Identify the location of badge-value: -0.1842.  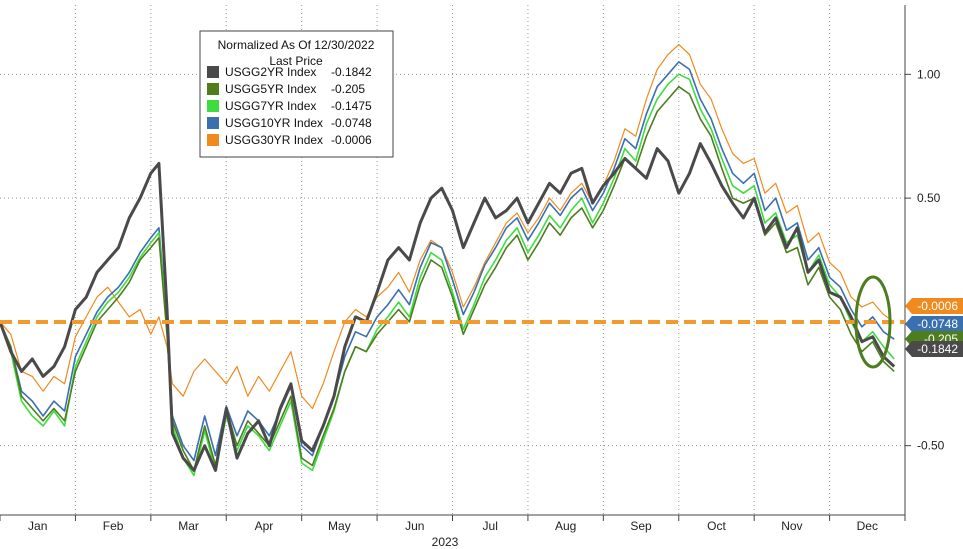
(937, 349).